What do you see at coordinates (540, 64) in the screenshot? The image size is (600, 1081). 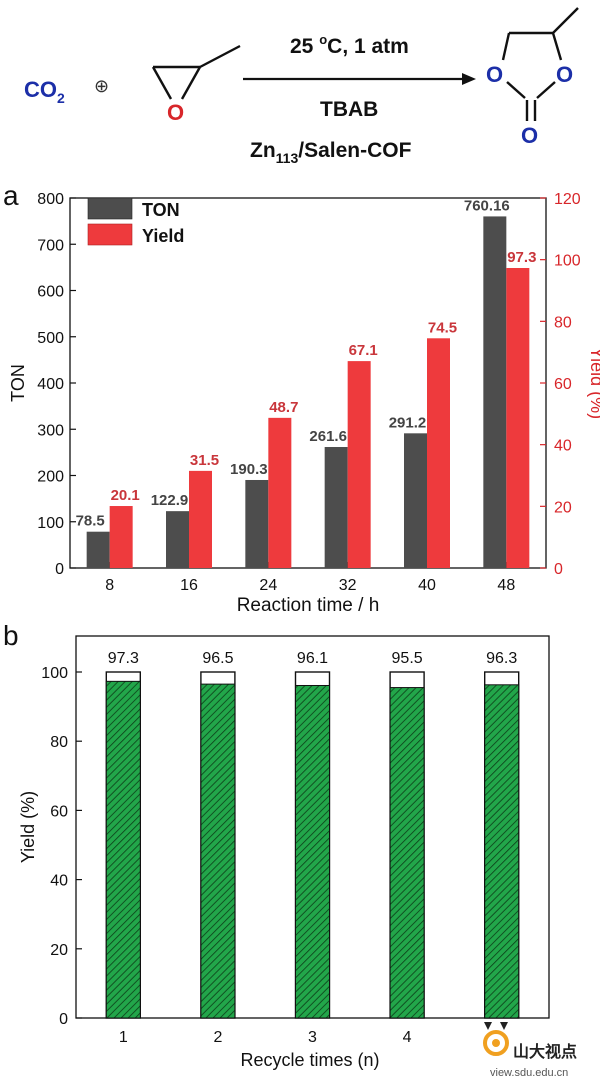 I see `propylene-carbonate-structure` at bounding box center [540, 64].